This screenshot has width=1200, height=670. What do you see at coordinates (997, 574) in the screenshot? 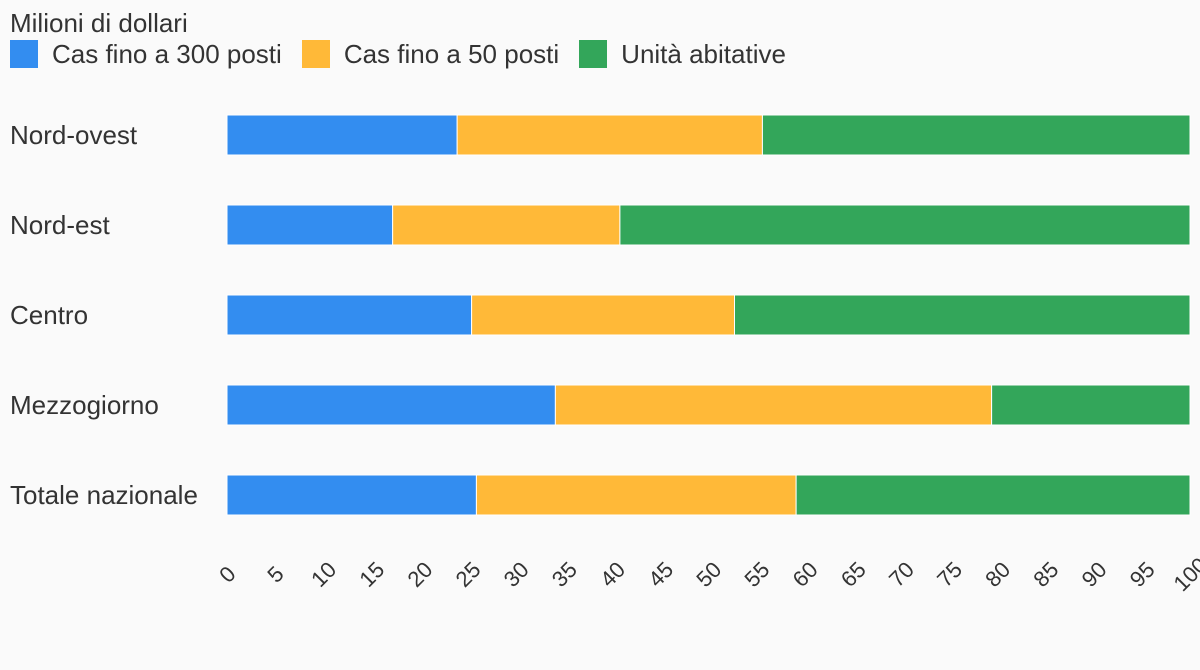
I see `x-tick-label-80: 80` at bounding box center [997, 574].